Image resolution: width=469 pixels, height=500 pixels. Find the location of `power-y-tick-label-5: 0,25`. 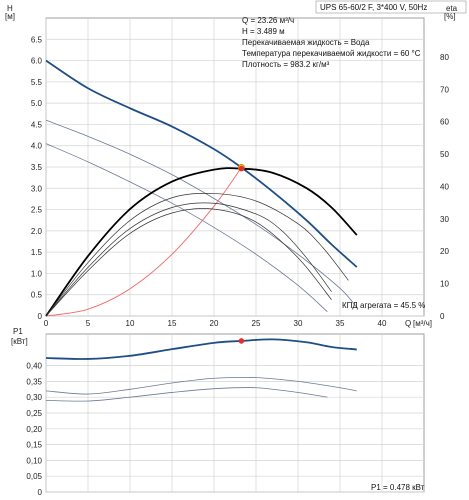

power-y-tick-label-5: 0,25 is located at coordinates (34, 413).